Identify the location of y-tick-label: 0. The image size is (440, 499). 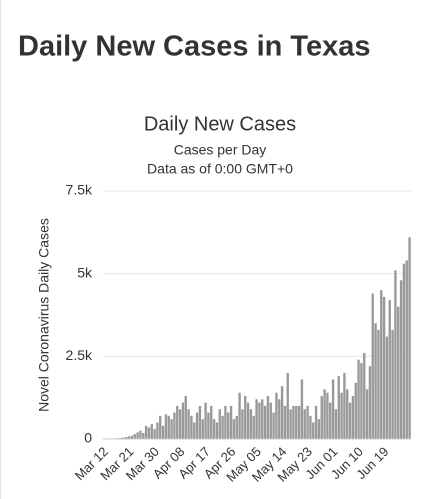
(88, 438).